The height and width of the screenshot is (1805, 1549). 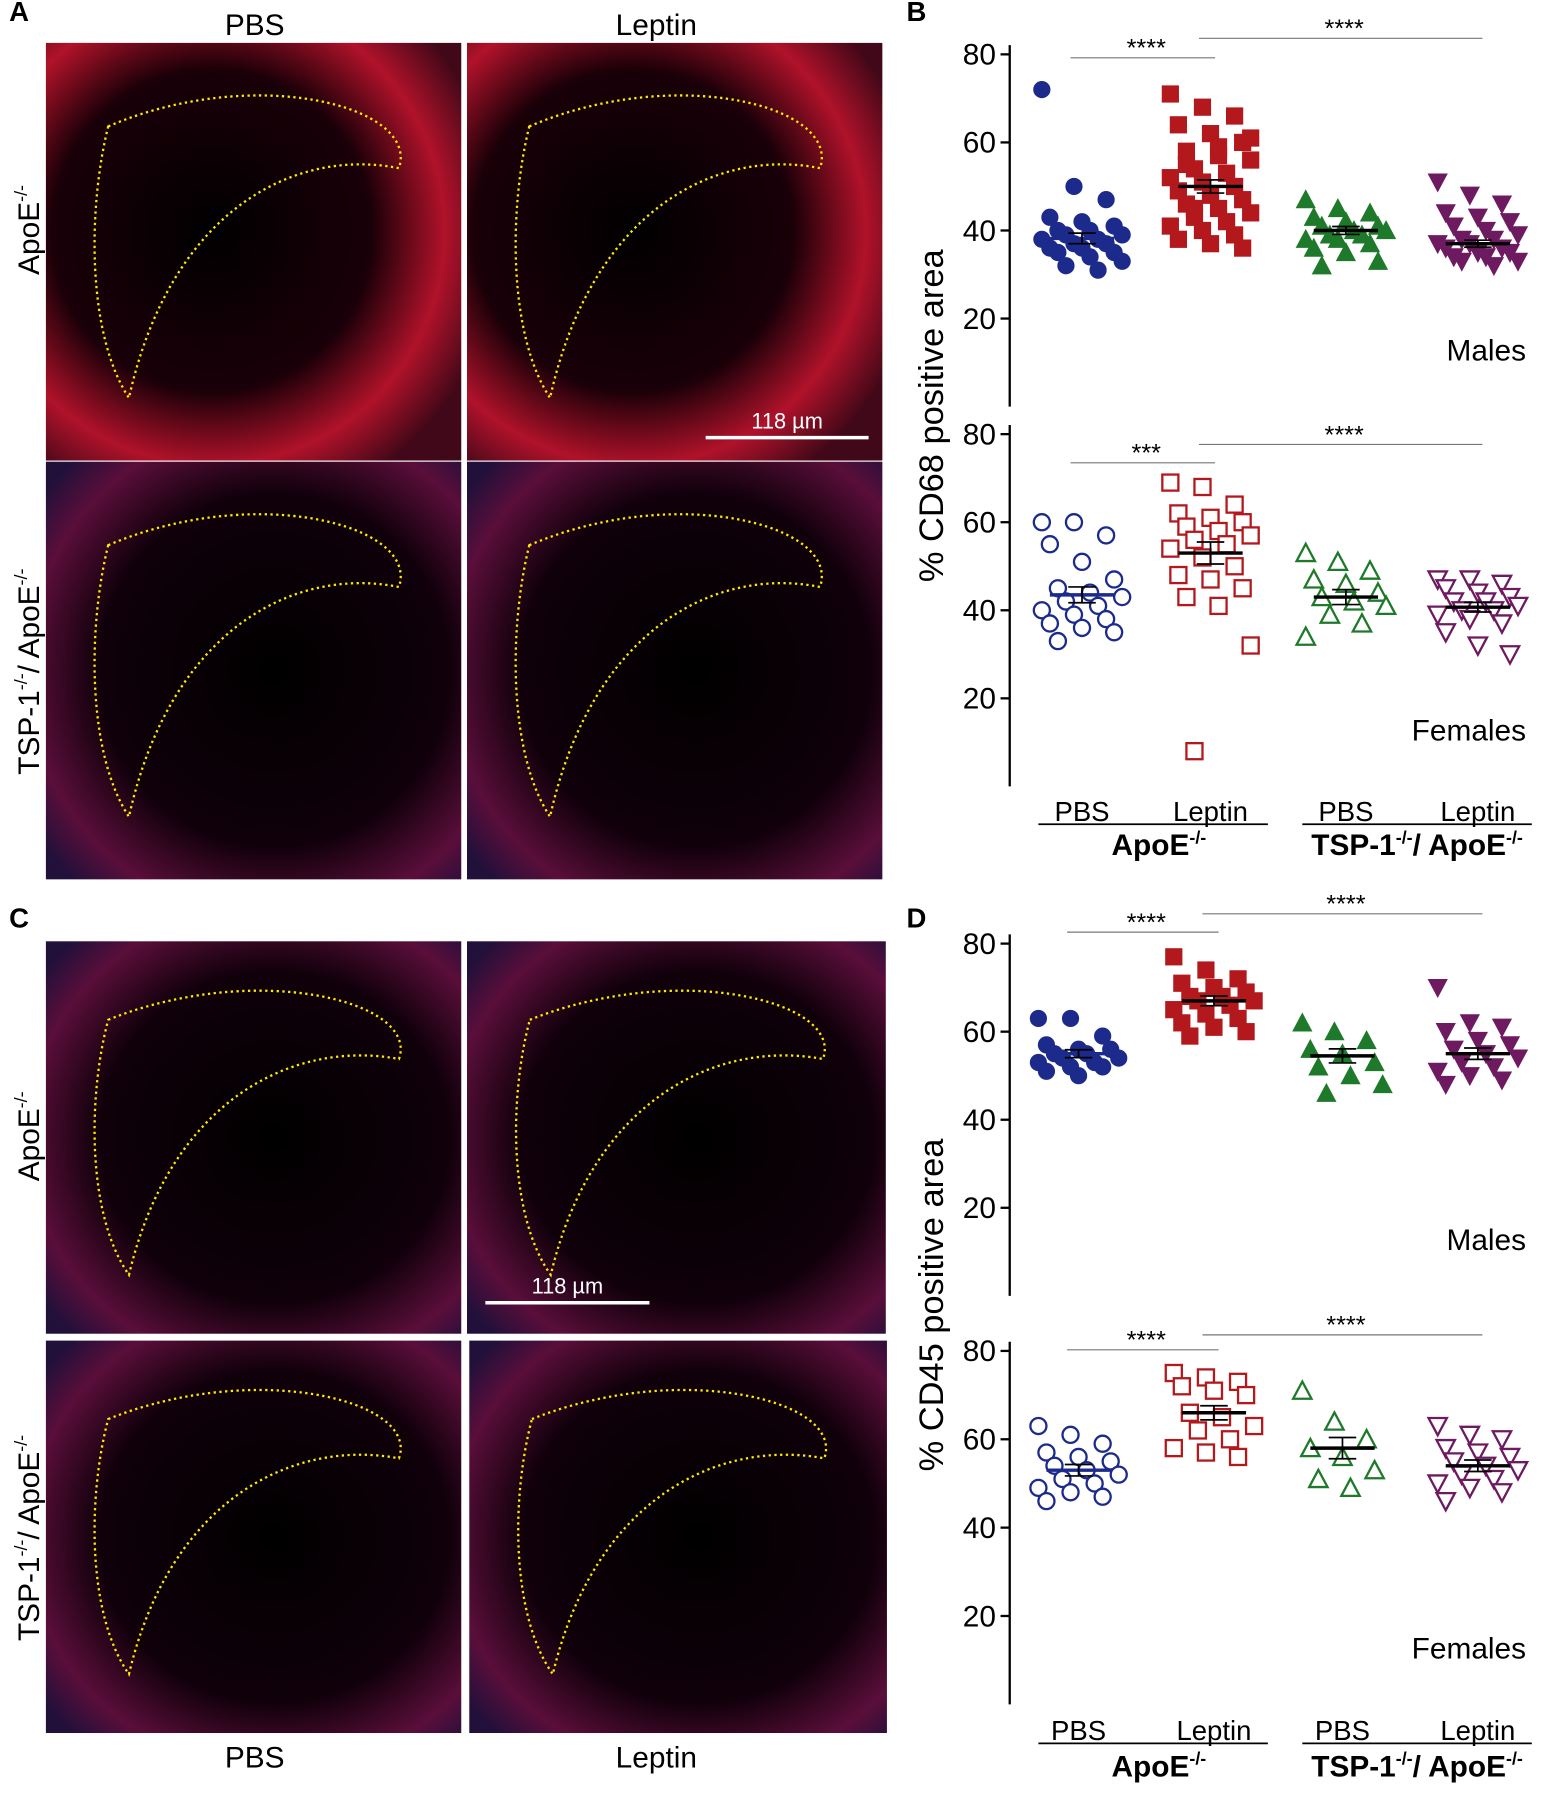 What do you see at coordinates (1158, 1766) in the screenshot?
I see `group-label: ApoE-/-` at bounding box center [1158, 1766].